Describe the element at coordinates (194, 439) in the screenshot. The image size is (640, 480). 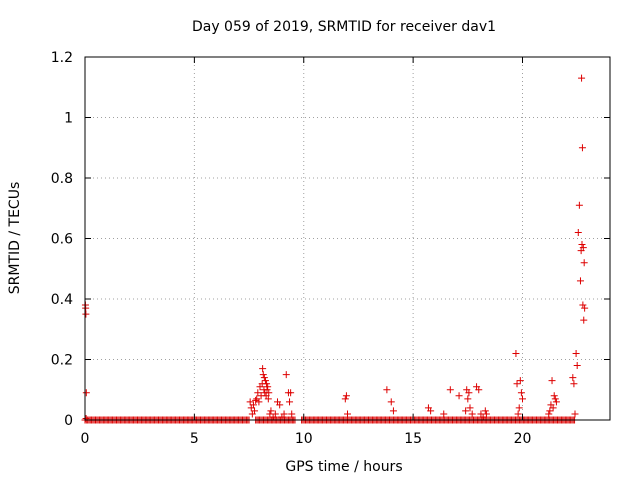
I see `x-tick-label: 5` at that location.